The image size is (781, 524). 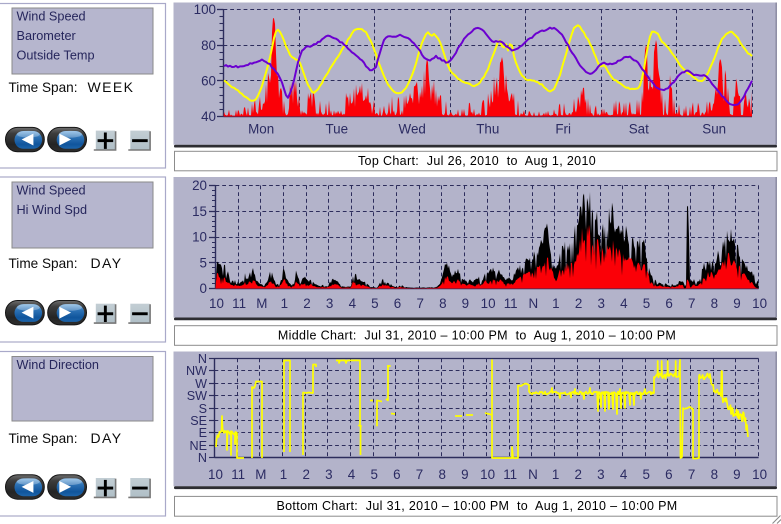 I want to click on svg-text: Wed, so click(x=412, y=129).